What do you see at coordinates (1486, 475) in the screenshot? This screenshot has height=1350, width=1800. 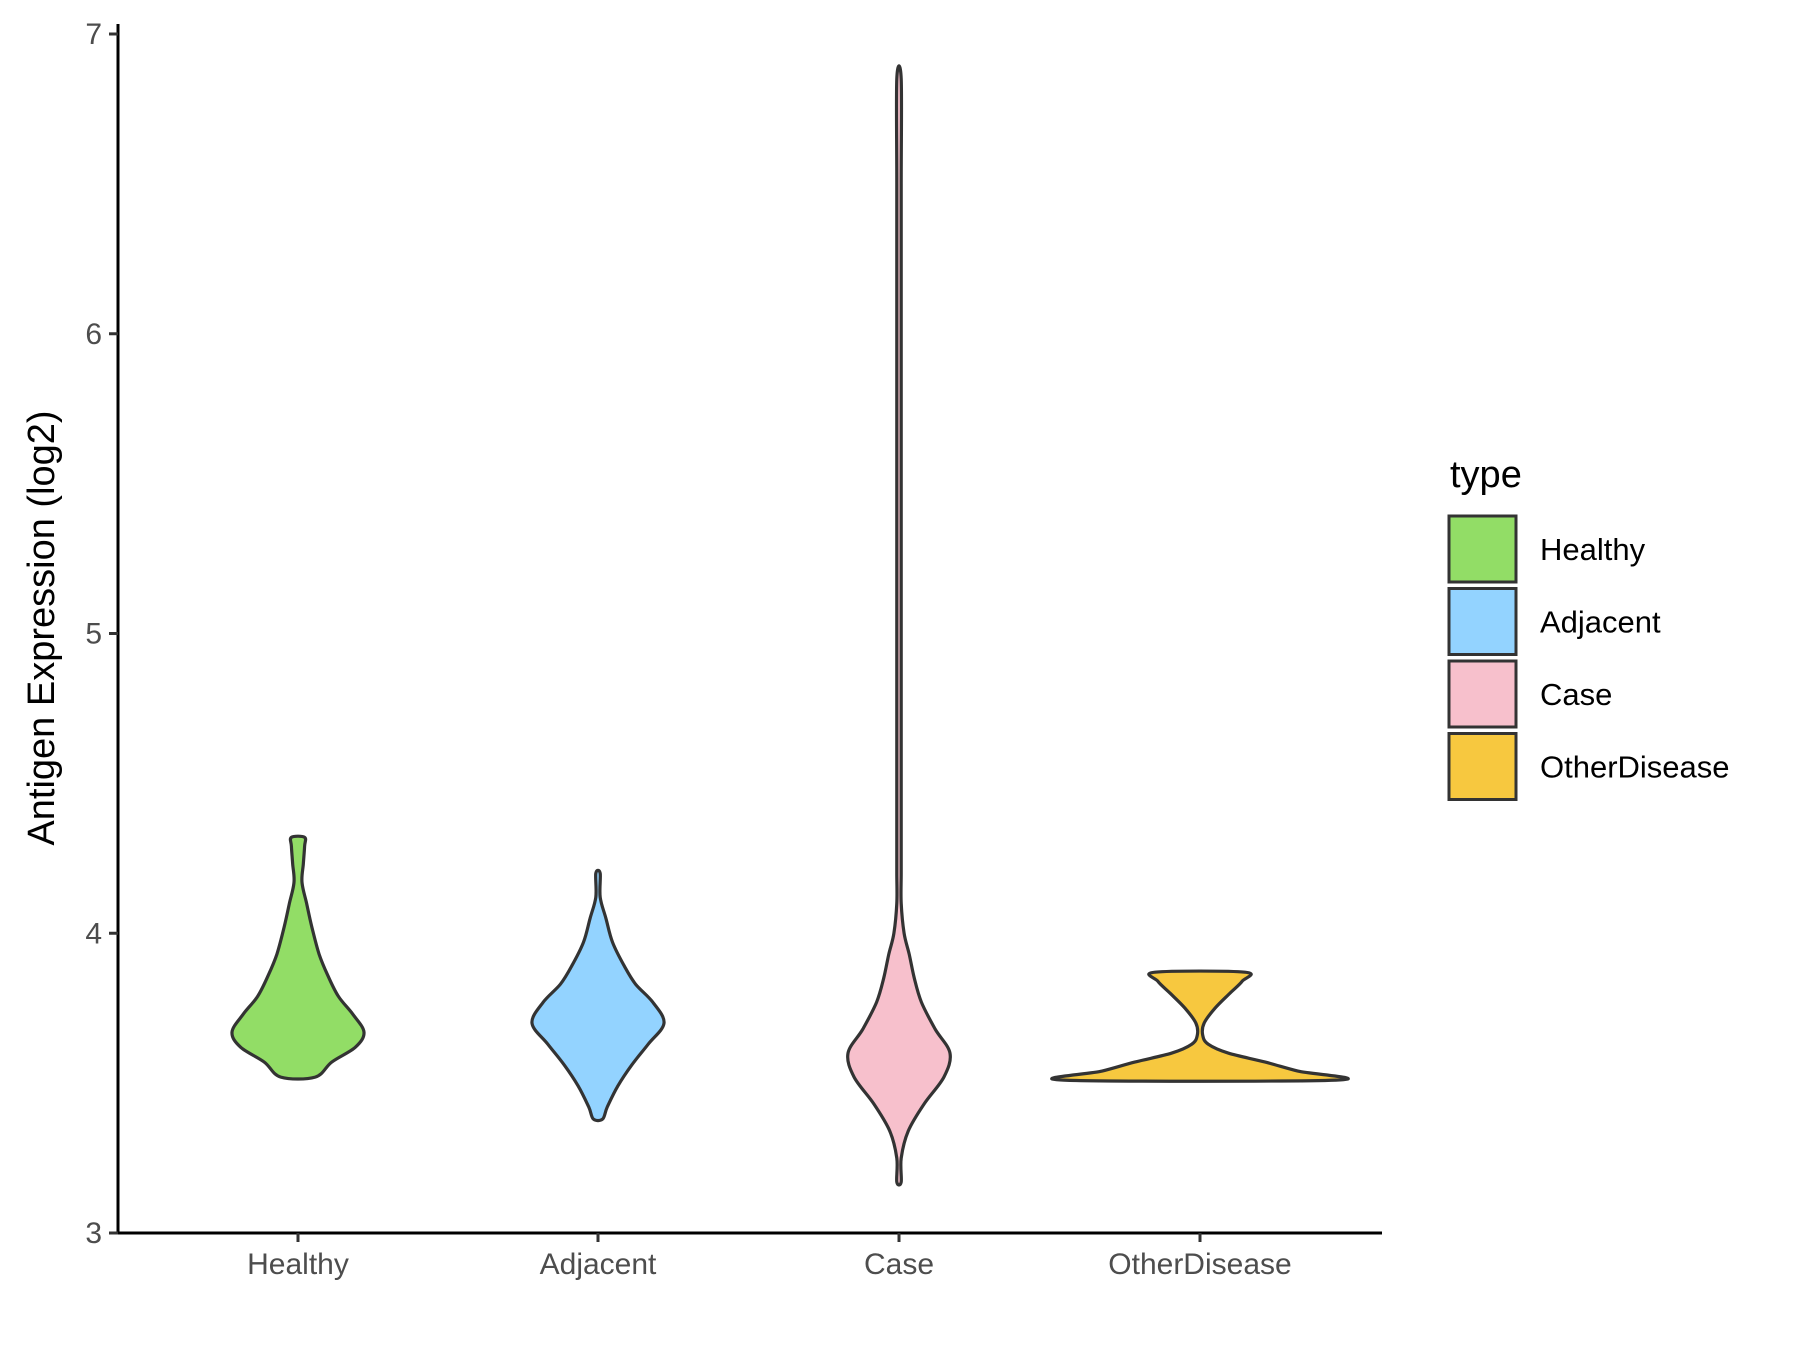 I see `legend-title: type` at bounding box center [1486, 475].